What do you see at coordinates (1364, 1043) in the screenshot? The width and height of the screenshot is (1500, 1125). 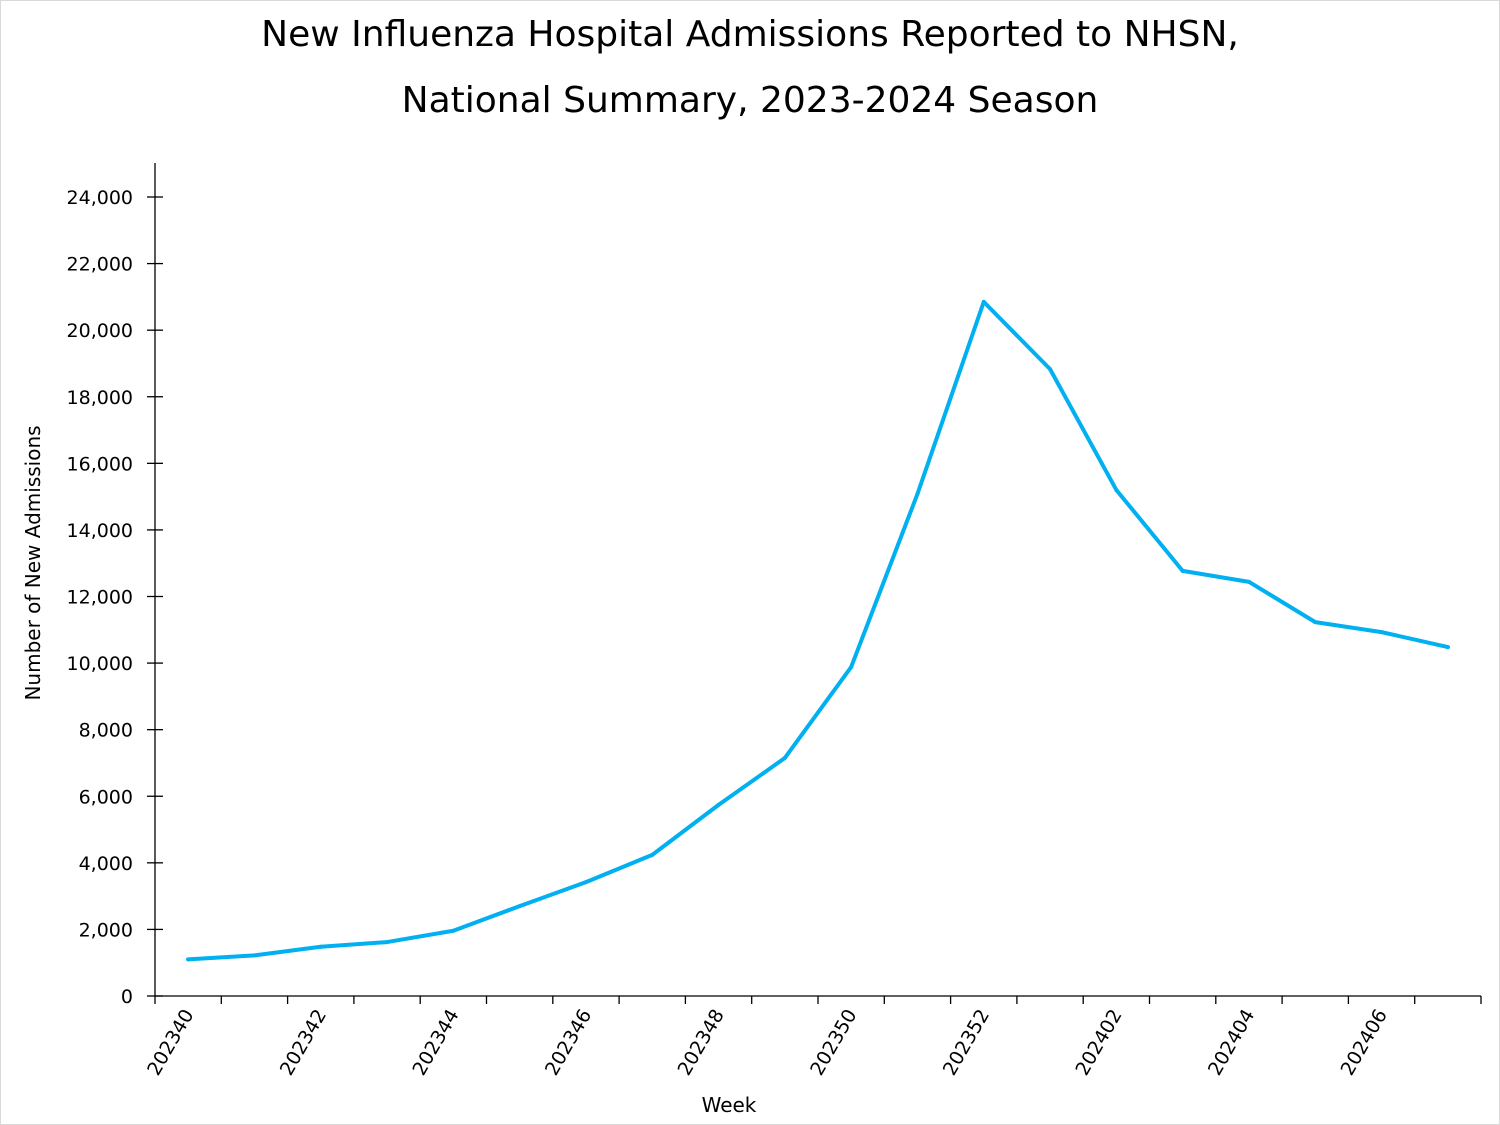 I see `x-tick-label: 202406` at bounding box center [1364, 1043].